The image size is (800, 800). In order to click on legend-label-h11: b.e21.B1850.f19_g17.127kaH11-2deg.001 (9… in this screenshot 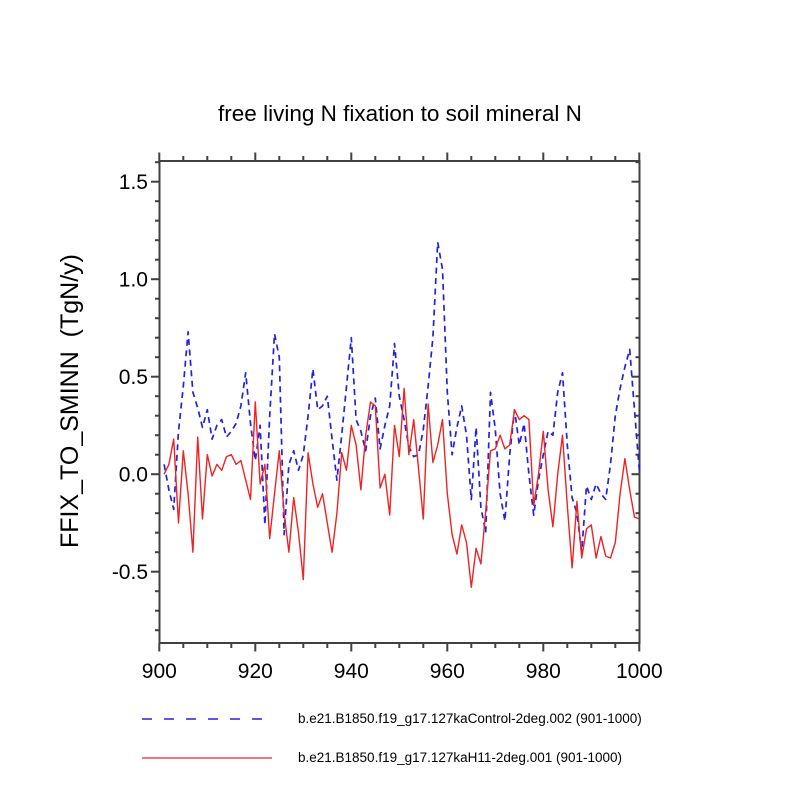, I will do `click(460, 757)`.